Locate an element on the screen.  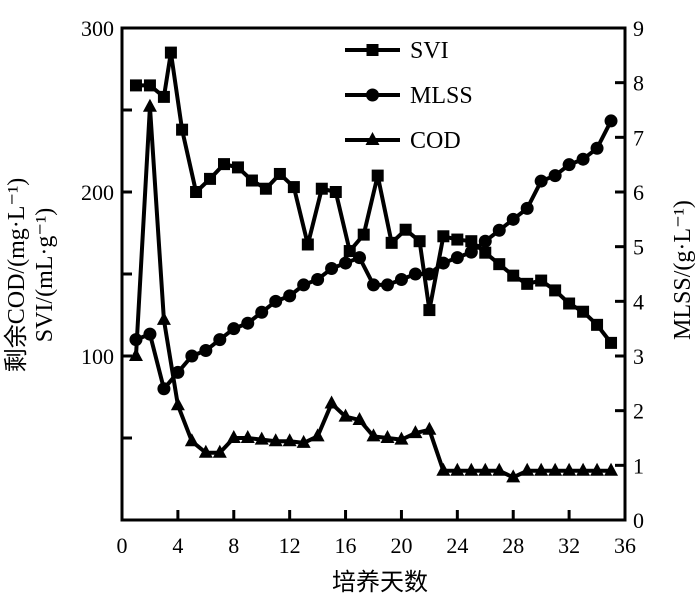
x-tick-label: 36 is located at coordinates (625, 545).